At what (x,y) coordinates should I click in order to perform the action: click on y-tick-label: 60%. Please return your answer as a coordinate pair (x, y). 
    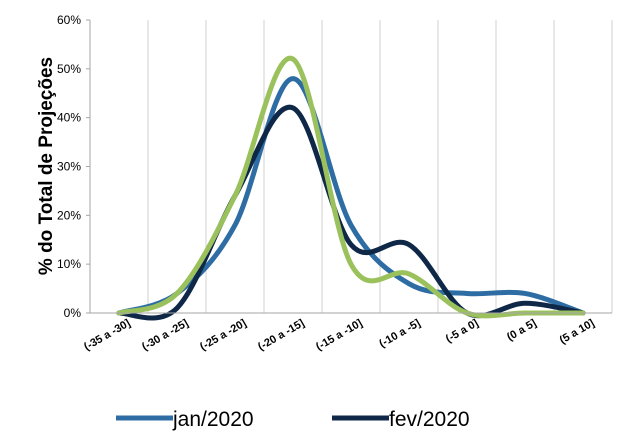
    Looking at the image, I should click on (69, 20).